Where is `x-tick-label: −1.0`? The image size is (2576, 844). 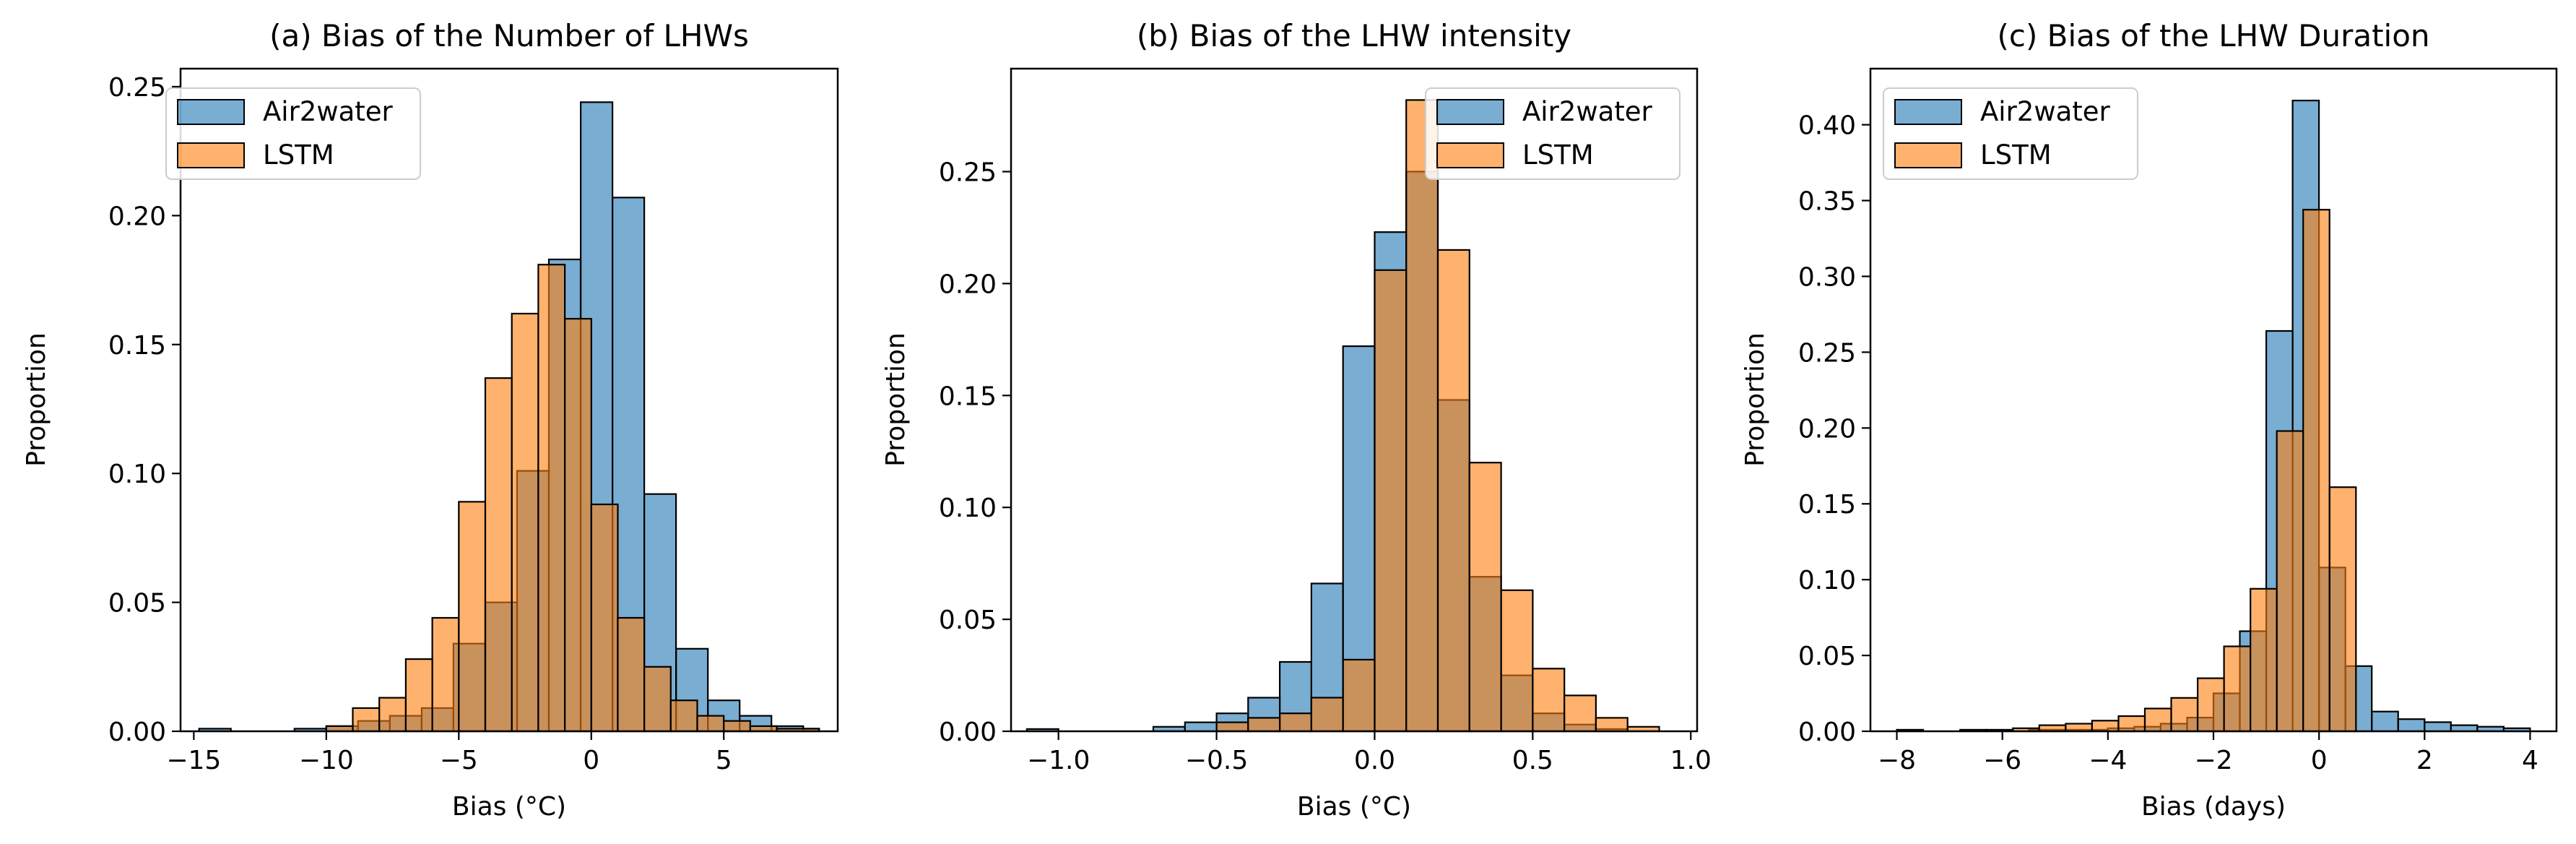 x-tick-label: −1.0 is located at coordinates (1058, 760).